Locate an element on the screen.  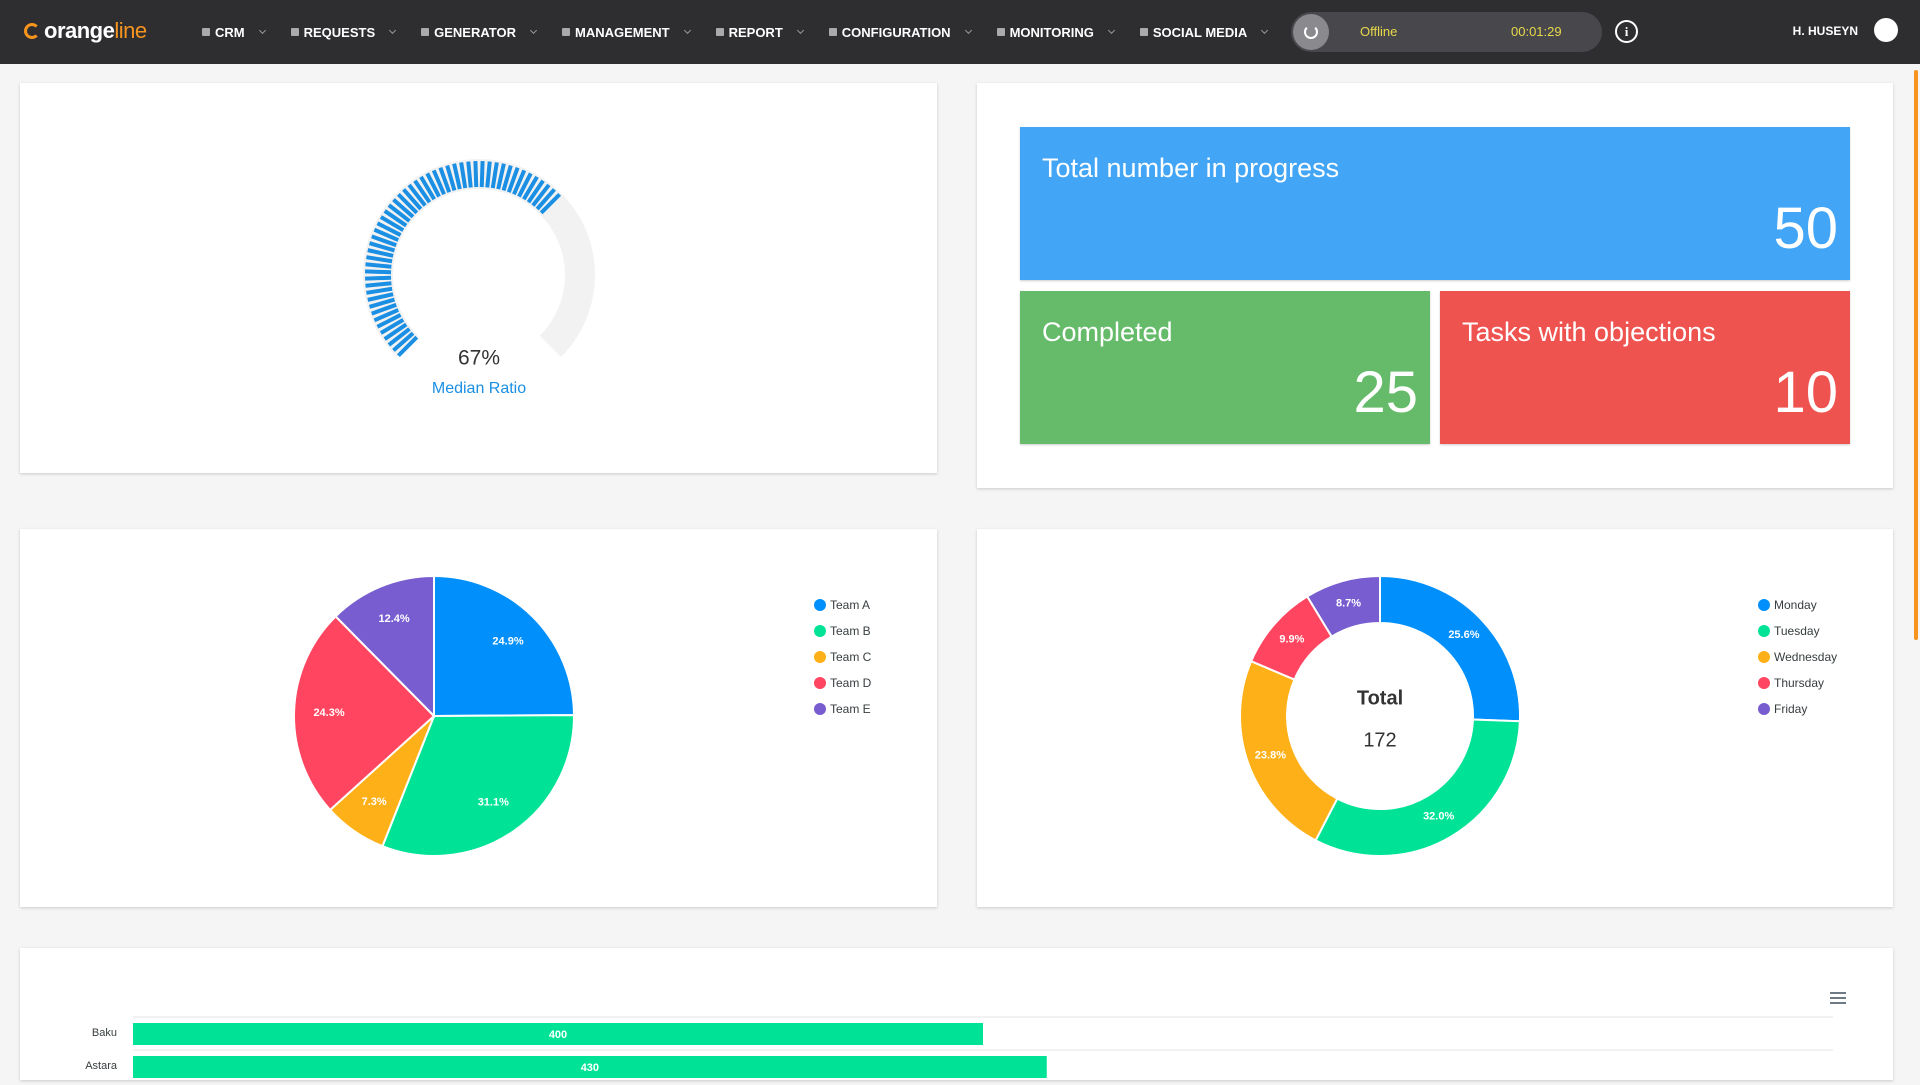
y-tick-label: Baku is located at coordinates (104, 1033).